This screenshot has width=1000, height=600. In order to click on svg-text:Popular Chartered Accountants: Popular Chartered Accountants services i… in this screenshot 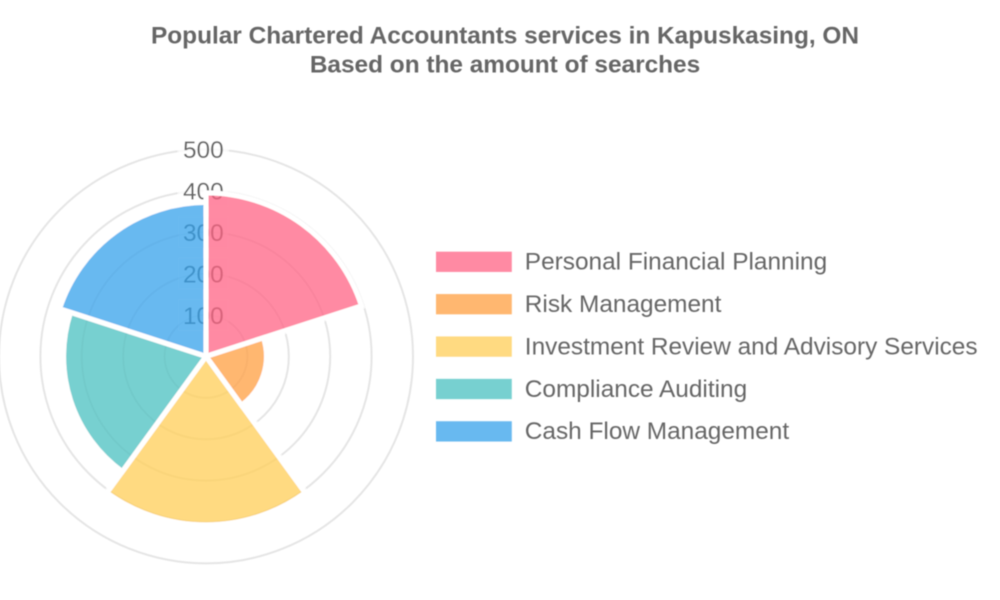, I will do `click(505, 35)`.